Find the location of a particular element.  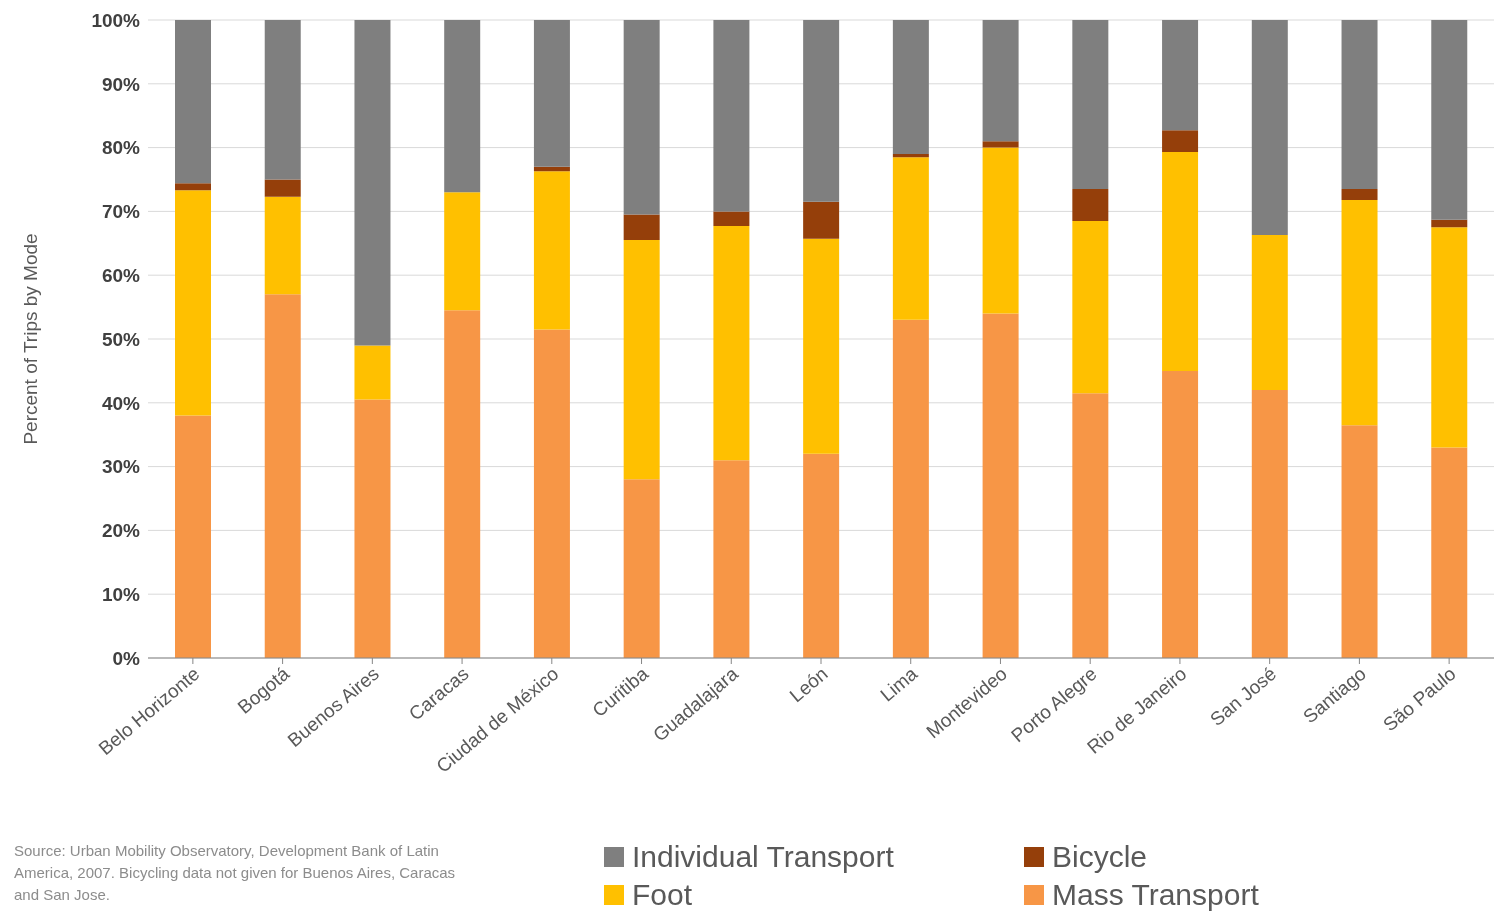

y-axis-title: Percent of Trips by Mode is located at coordinates (30, 339).